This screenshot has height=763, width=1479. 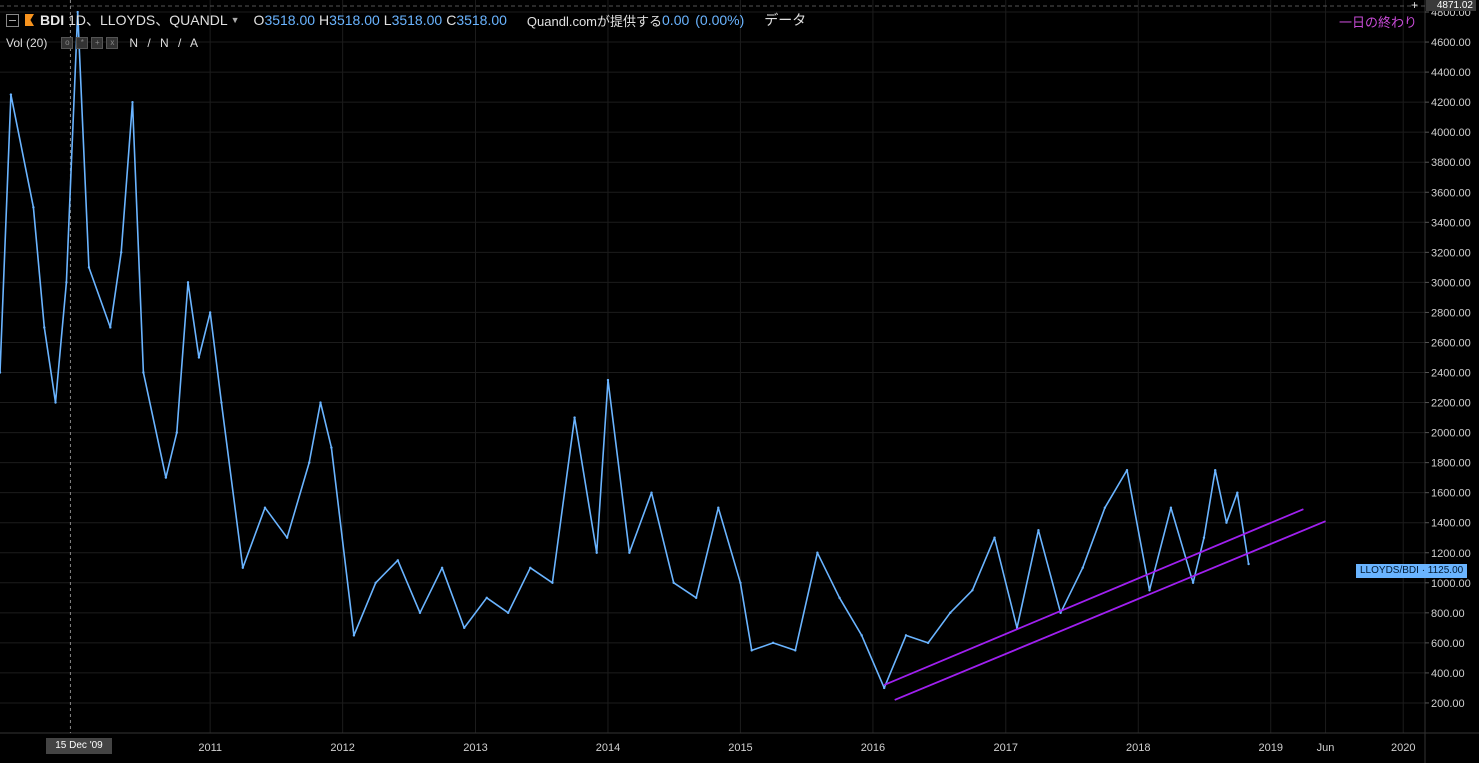 I want to click on y-tick-label: 600.00, so click(x=1448, y=644).